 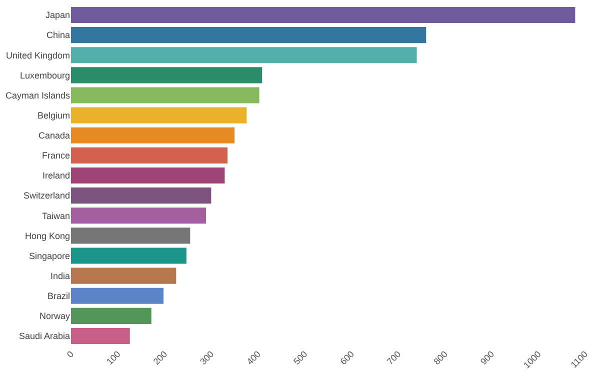 What do you see at coordinates (60, 275) in the screenshot?
I see `y-tick-label: India` at bounding box center [60, 275].